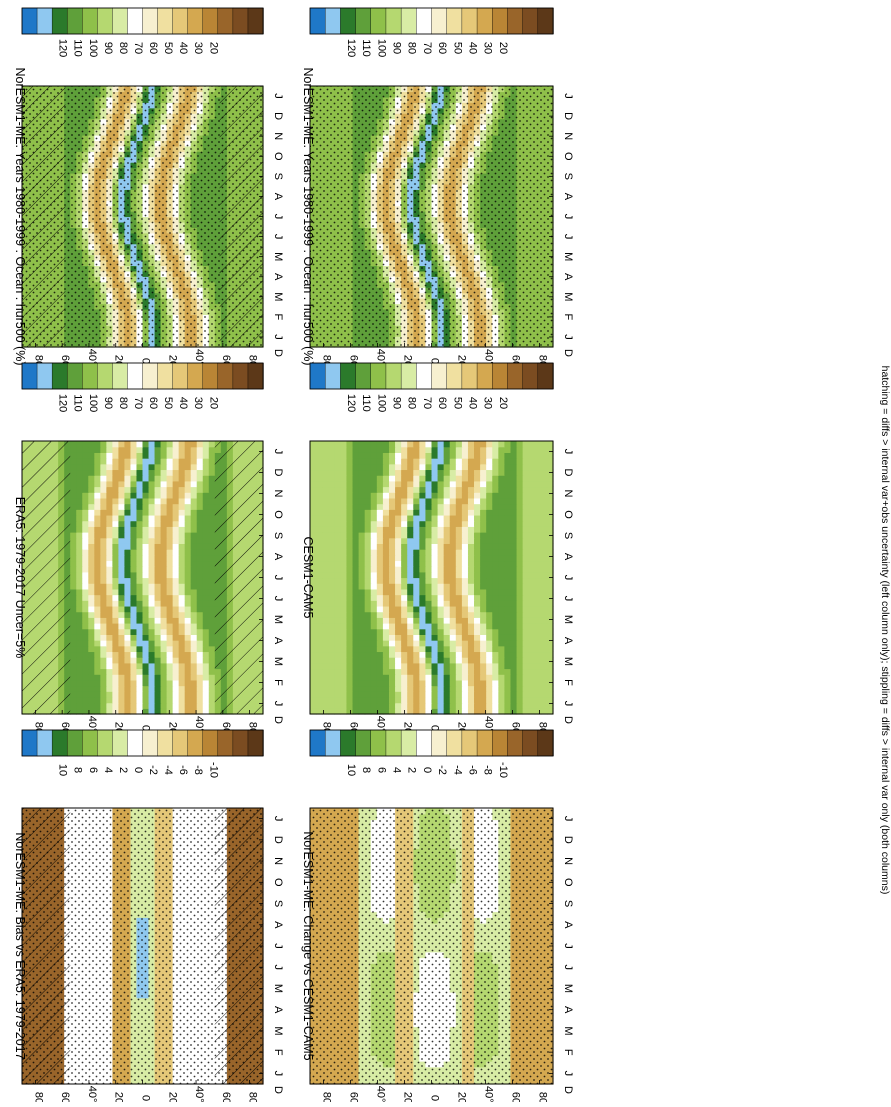 The image size is (891, 1107). Describe the element at coordinates (351, 48) in the screenshot. I see `colorbar-tick-label: 120` at that location.